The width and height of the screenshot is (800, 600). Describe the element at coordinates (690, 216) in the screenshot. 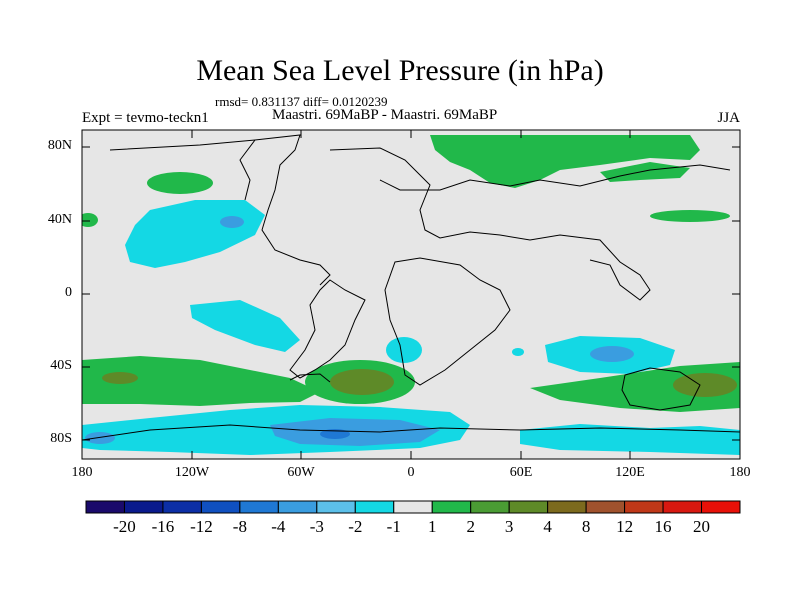

I see `contour-green-asia` at that location.